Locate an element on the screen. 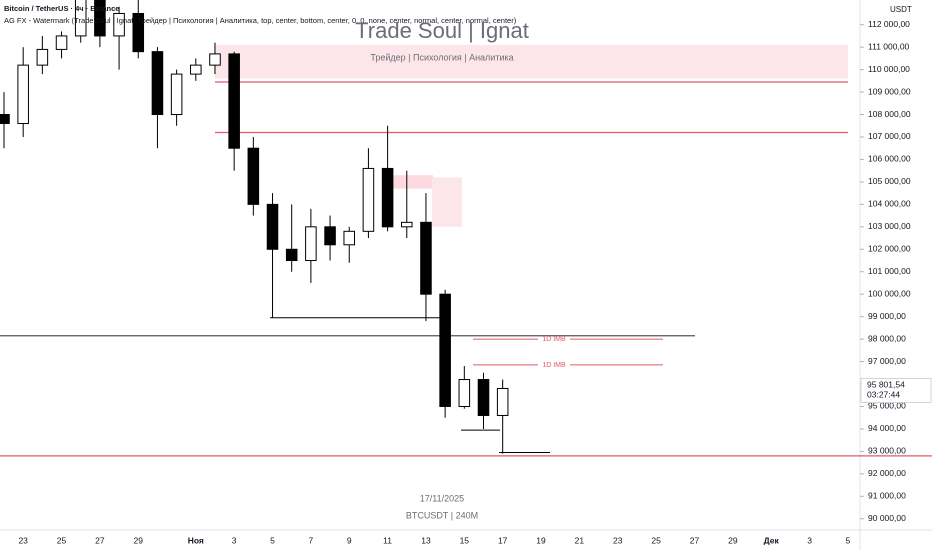 This screenshot has width=932, height=550. x-tick-label: 7 is located at coordinates (311, 540).